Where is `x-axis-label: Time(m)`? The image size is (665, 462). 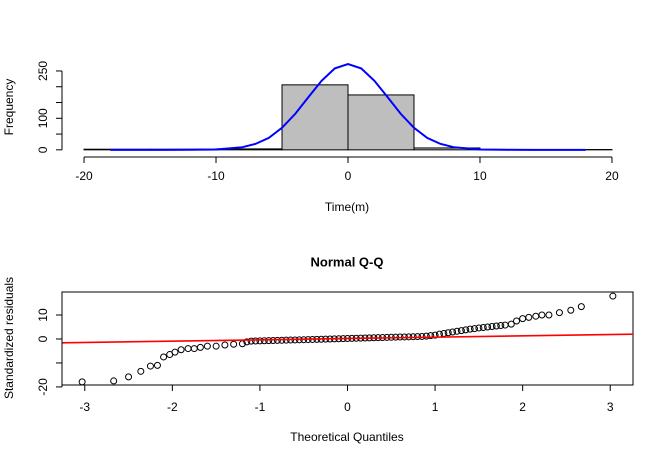 x-axis-label: Time(m) is located at coordinates (347, 207).